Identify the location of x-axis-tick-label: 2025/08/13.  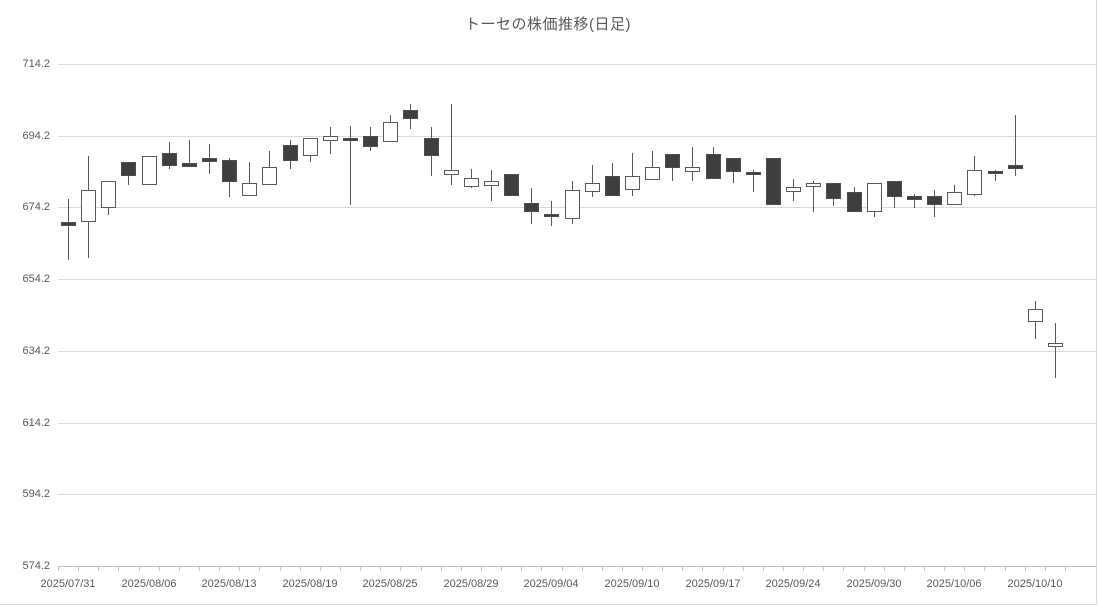
(229, 584).